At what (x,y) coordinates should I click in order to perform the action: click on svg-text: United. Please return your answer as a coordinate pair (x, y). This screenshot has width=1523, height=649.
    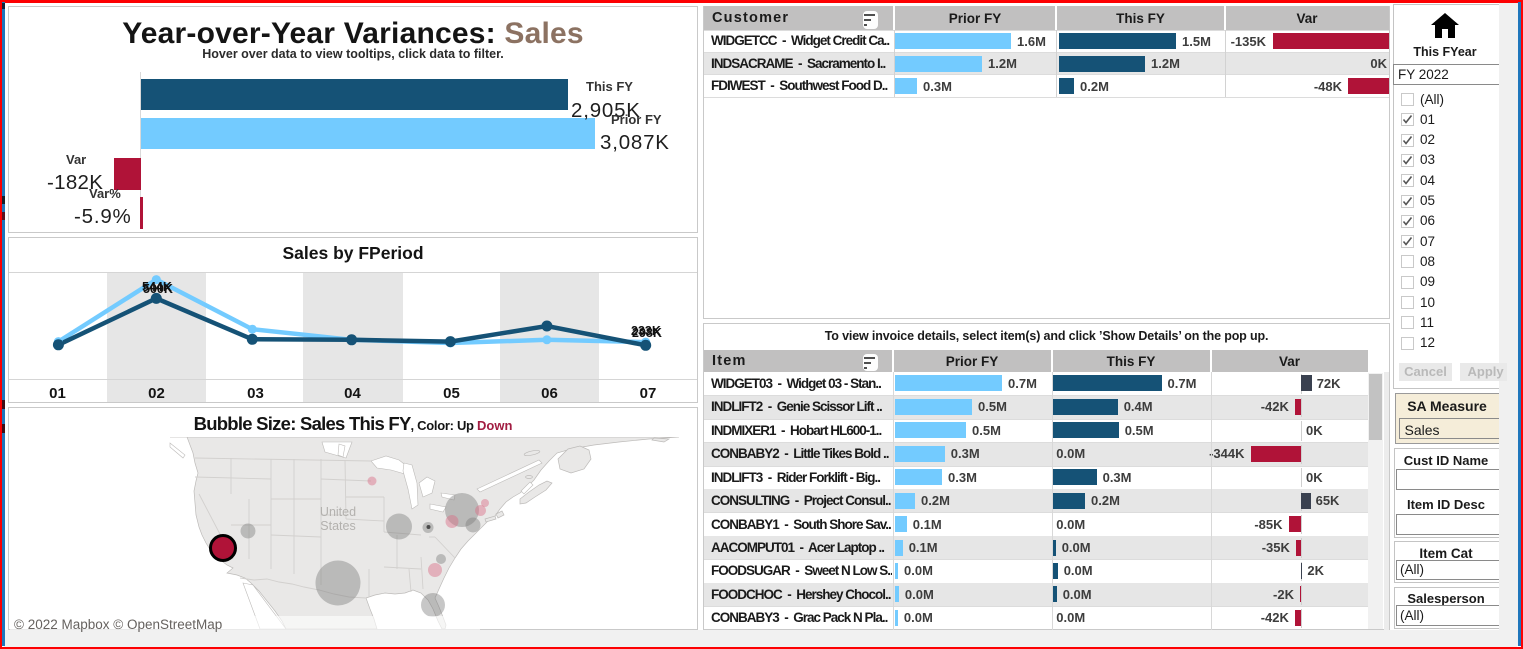
    Looking at the image, I should click on (338, 512).